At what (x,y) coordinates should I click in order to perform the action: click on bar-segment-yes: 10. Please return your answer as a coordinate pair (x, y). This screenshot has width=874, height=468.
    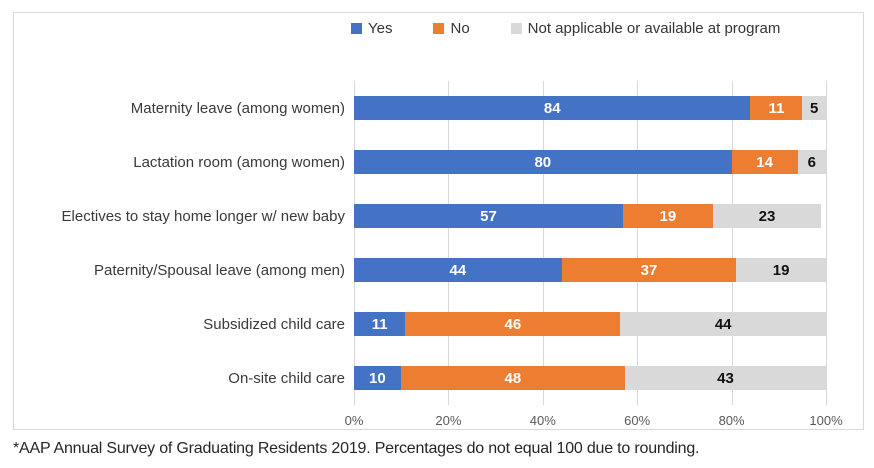
    Looking at the image, I should click on (377, 378).